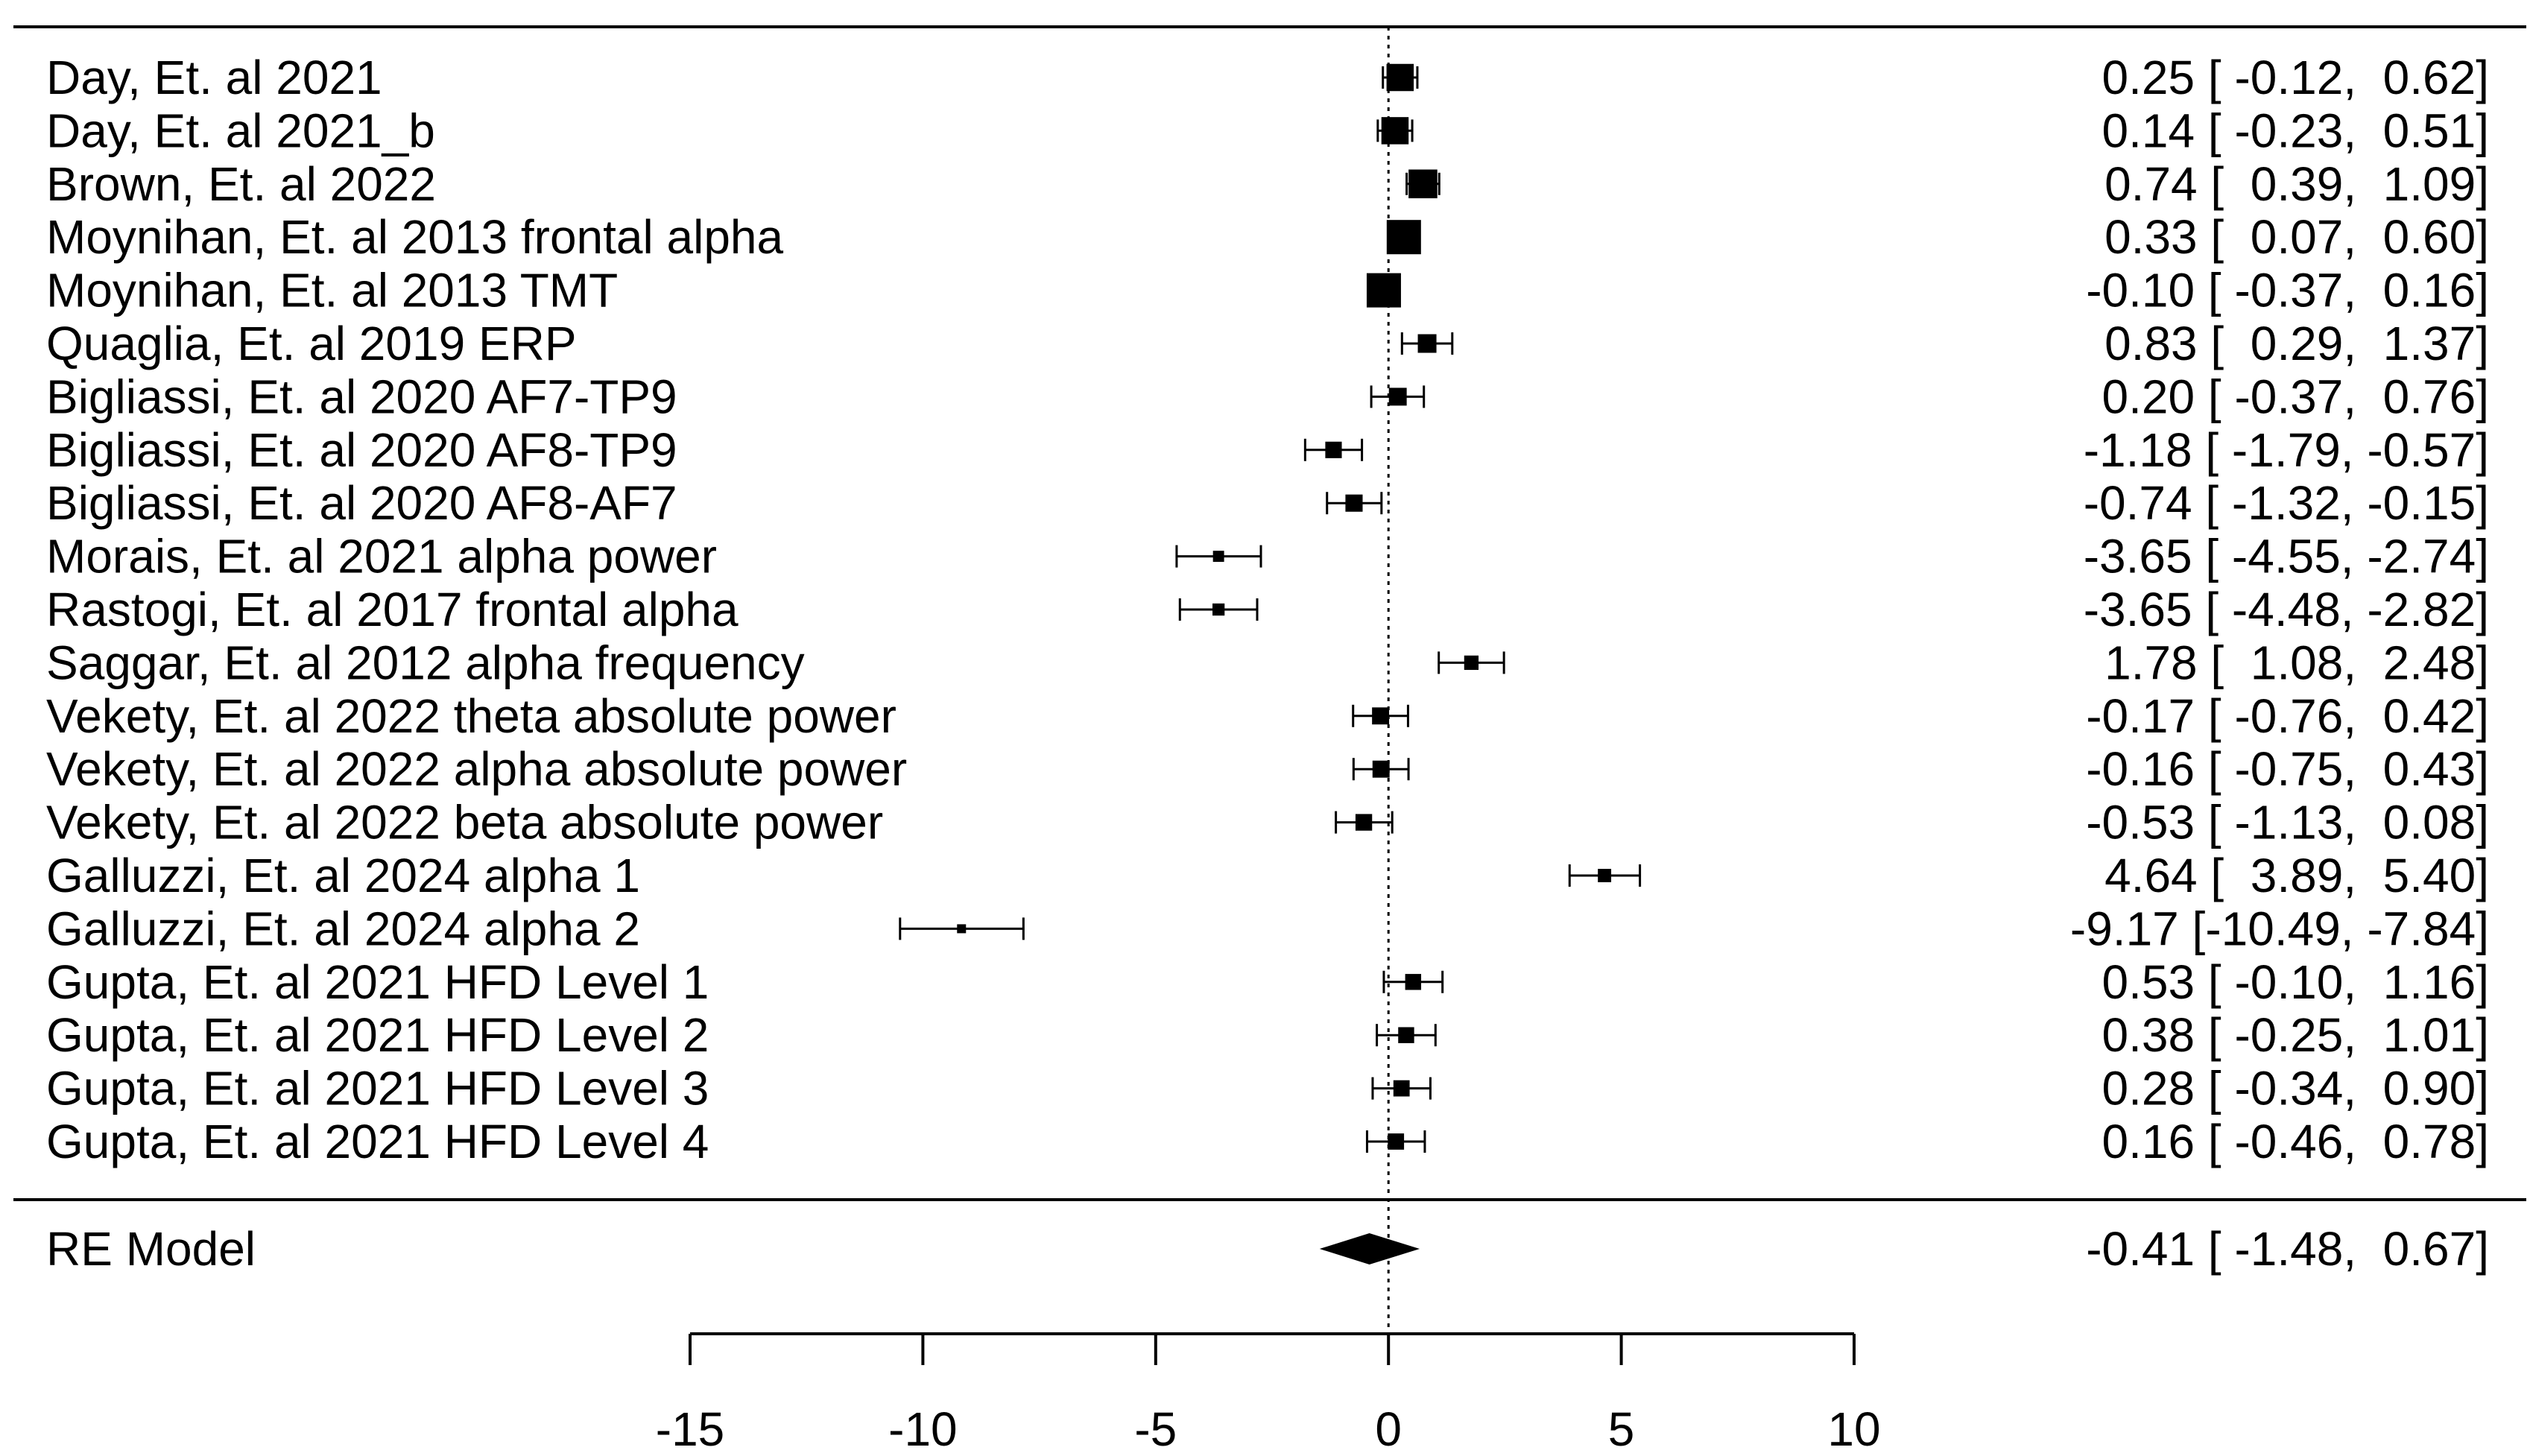 The image size is (2530, 1456). What do you see at coordinates (361, 396) in the screenshot?
I see `study-label: Bigliassi, Et. al 2020 AF7-TP9` at bounding box center [361, 396].